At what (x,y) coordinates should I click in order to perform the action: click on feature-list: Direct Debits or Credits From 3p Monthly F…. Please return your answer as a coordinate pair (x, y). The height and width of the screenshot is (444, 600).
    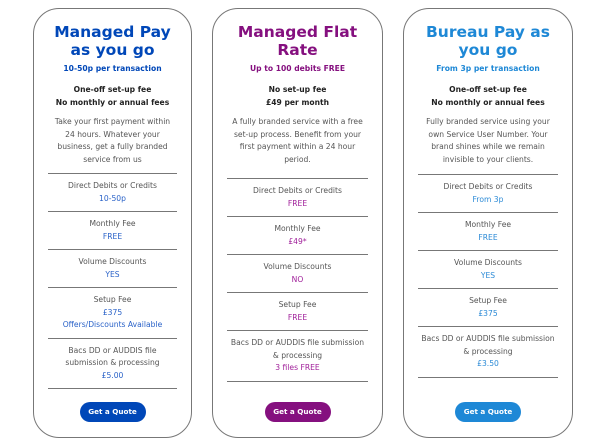
    Looking at the image, I should click on (488, 276).